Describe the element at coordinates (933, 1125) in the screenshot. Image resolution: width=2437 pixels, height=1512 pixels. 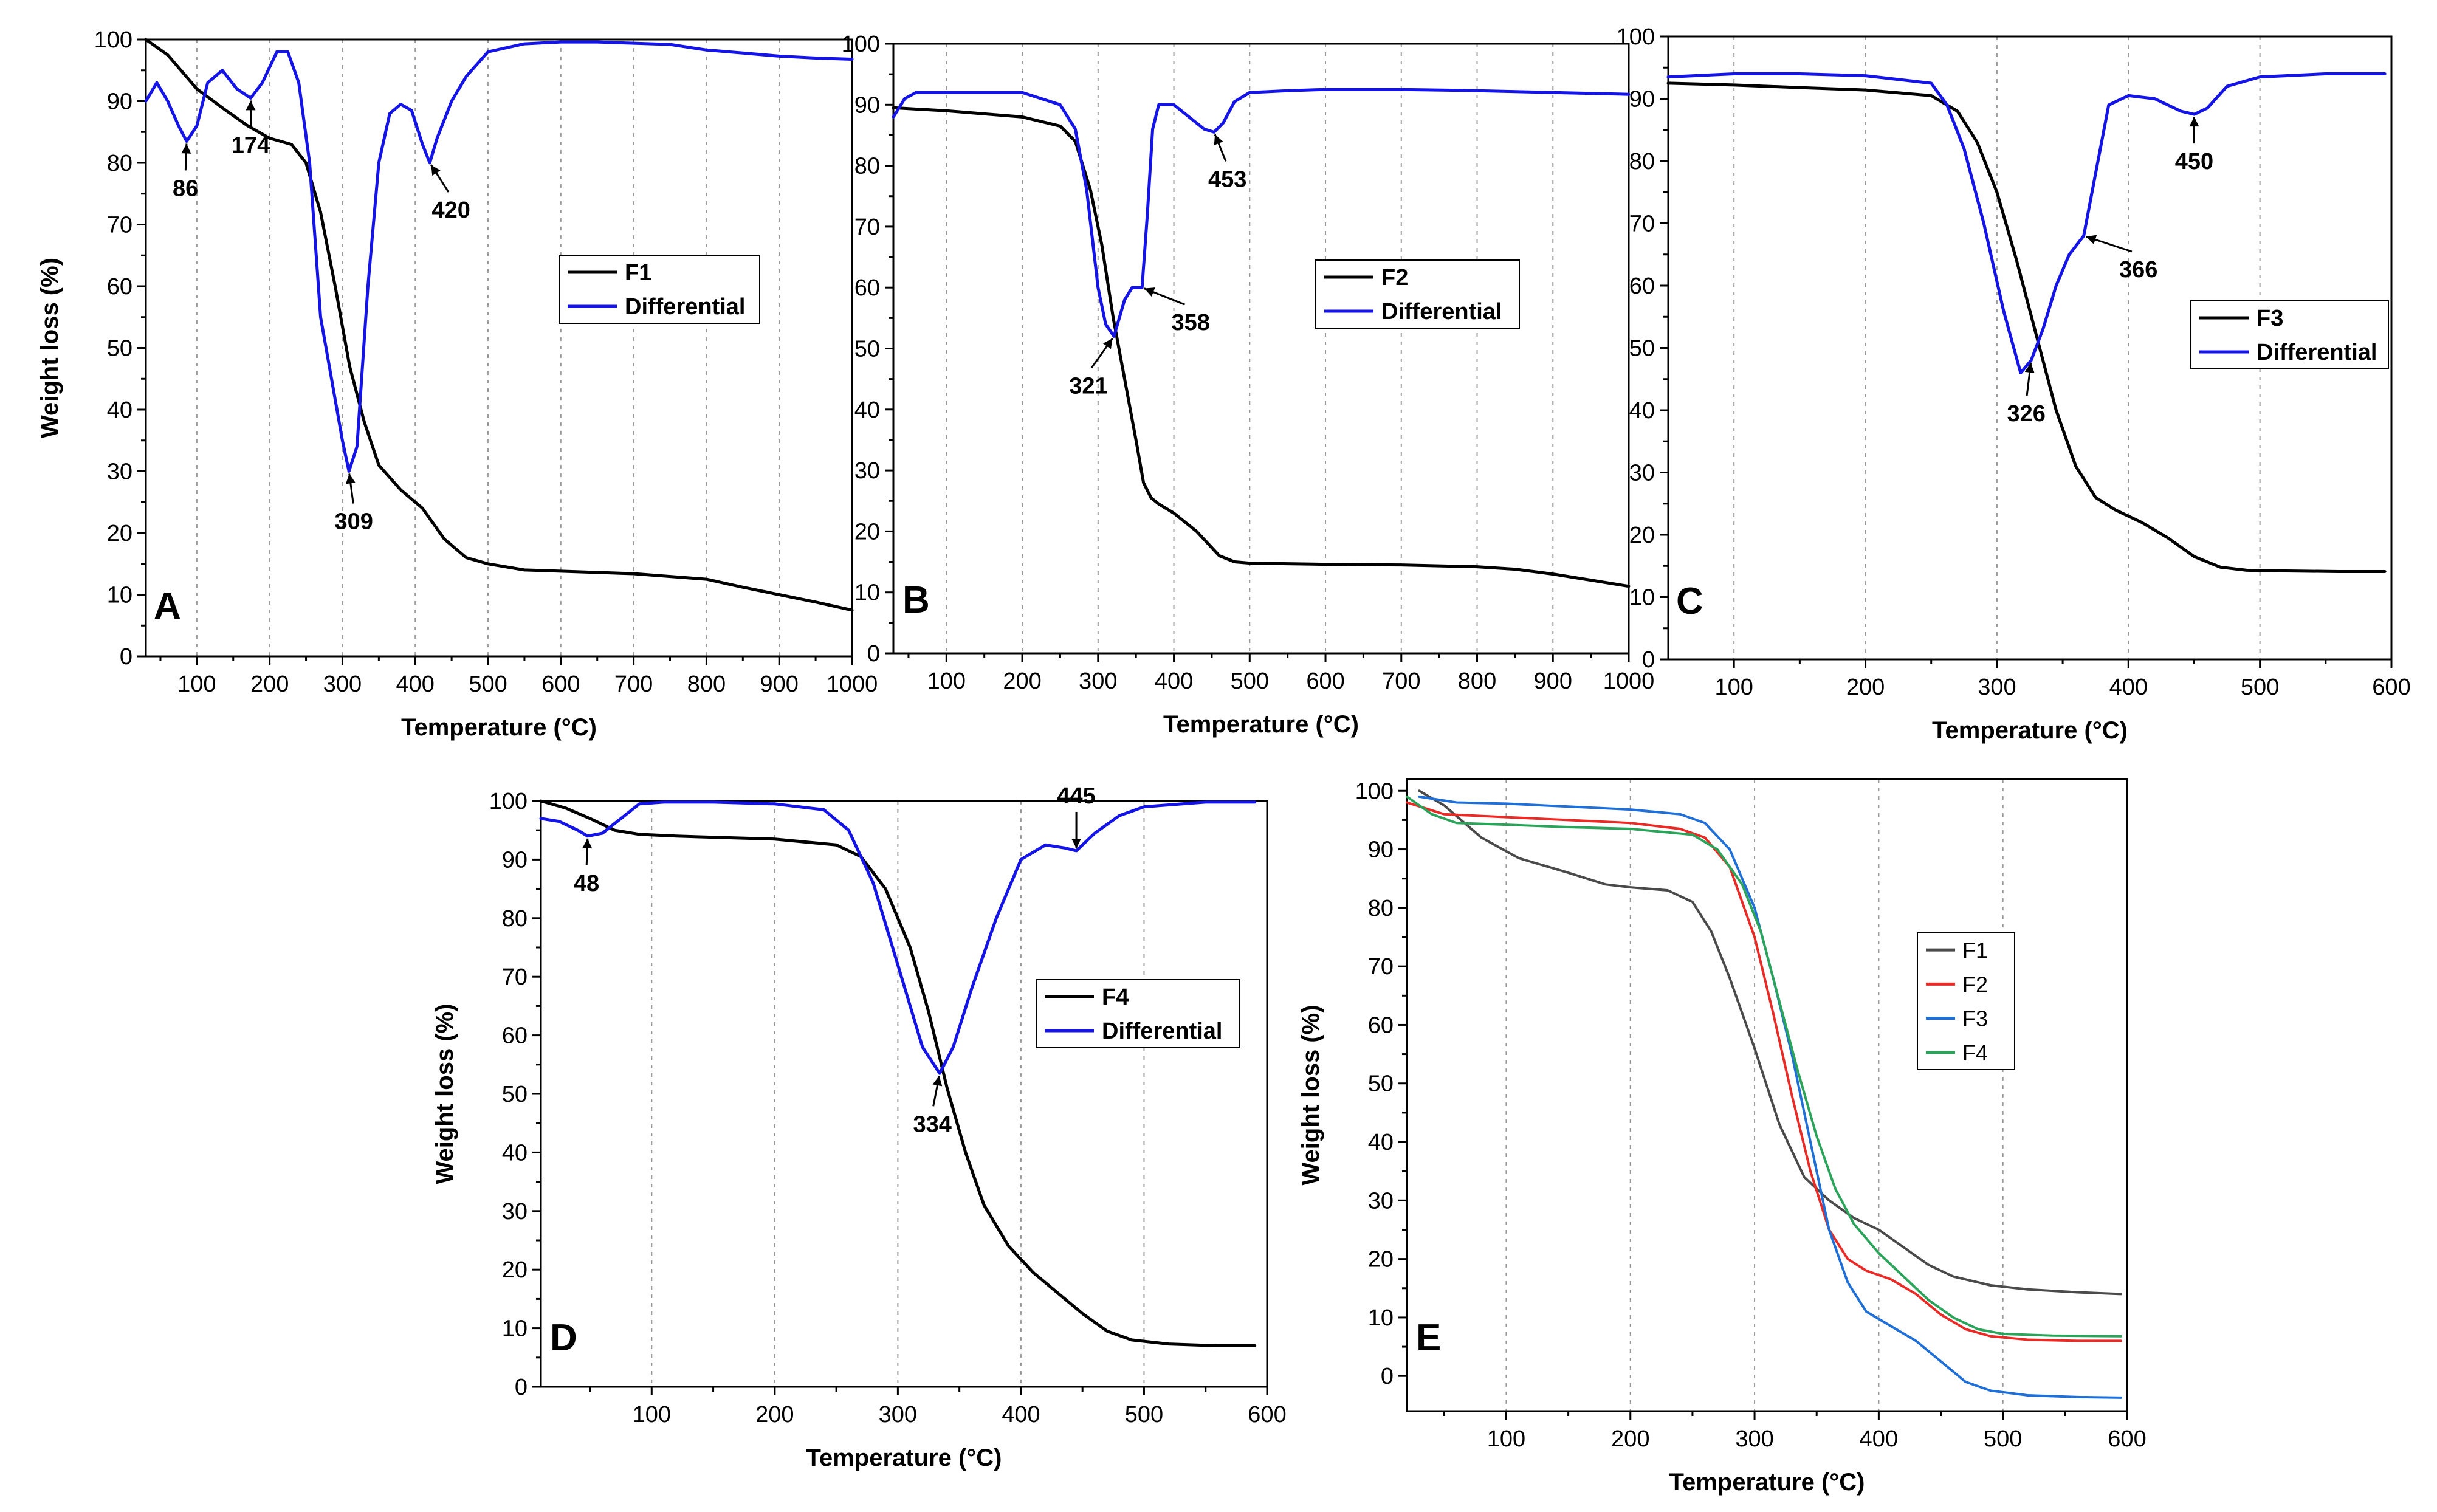
I see `annotation-label: 334` at that location.